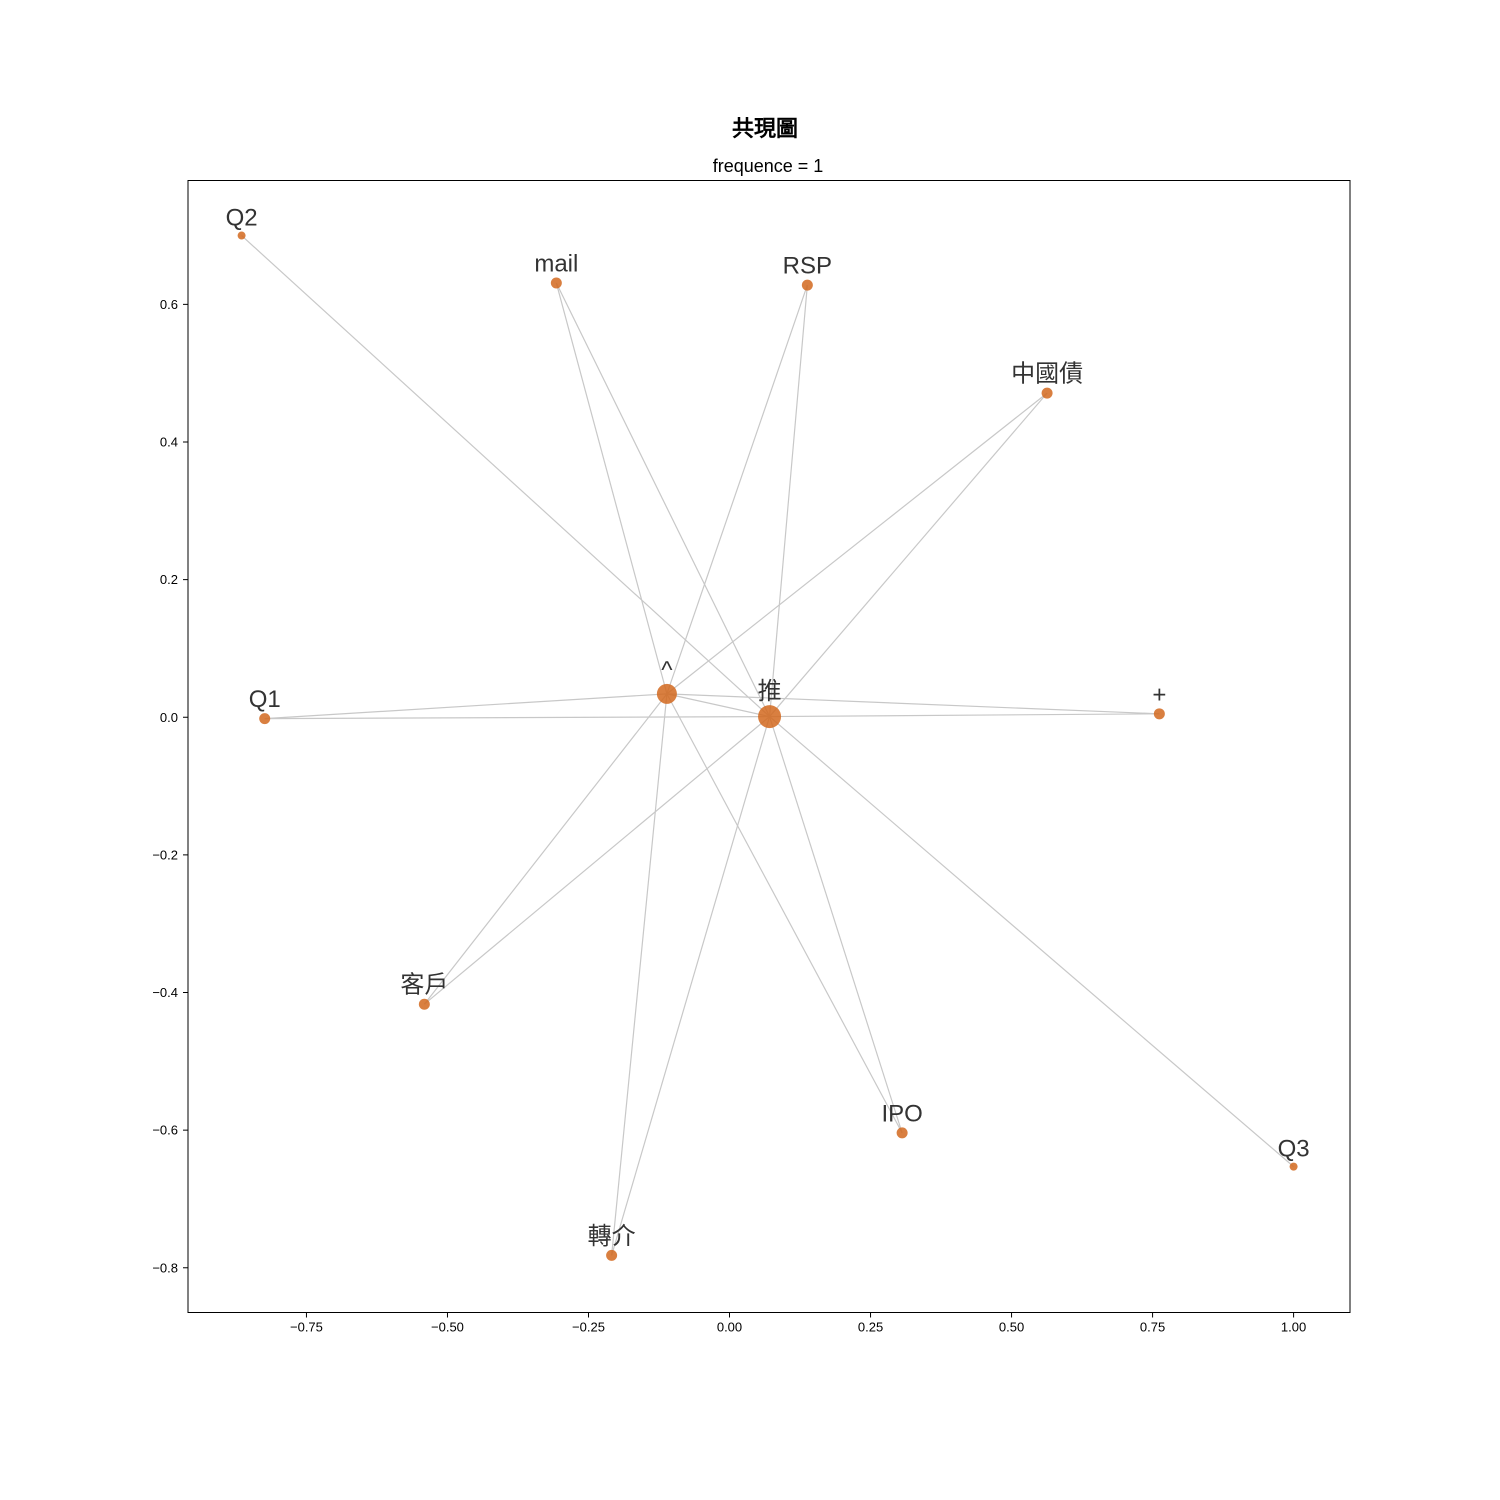 The width and height of the screenshot is (1500, 1500). What do you see at coordinates (169, 304) in the screenshot?
I see `y-tick-label-0: 0.6` at bounding box center [169, 304].